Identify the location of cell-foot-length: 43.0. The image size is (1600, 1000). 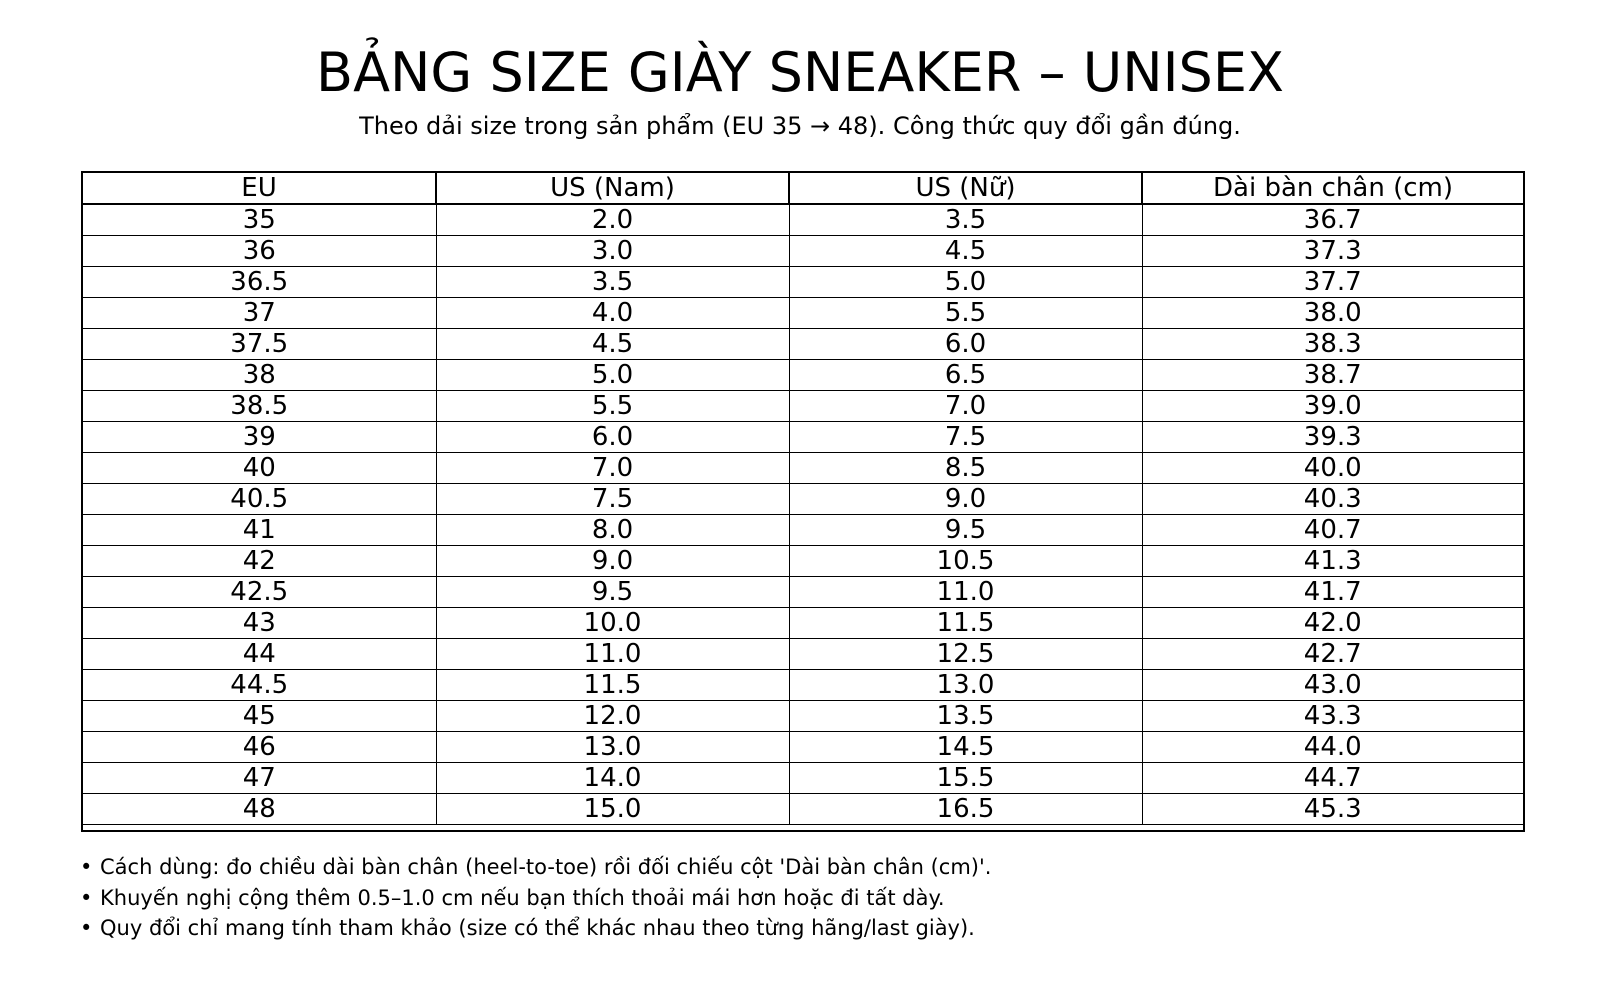
(1332, 685).